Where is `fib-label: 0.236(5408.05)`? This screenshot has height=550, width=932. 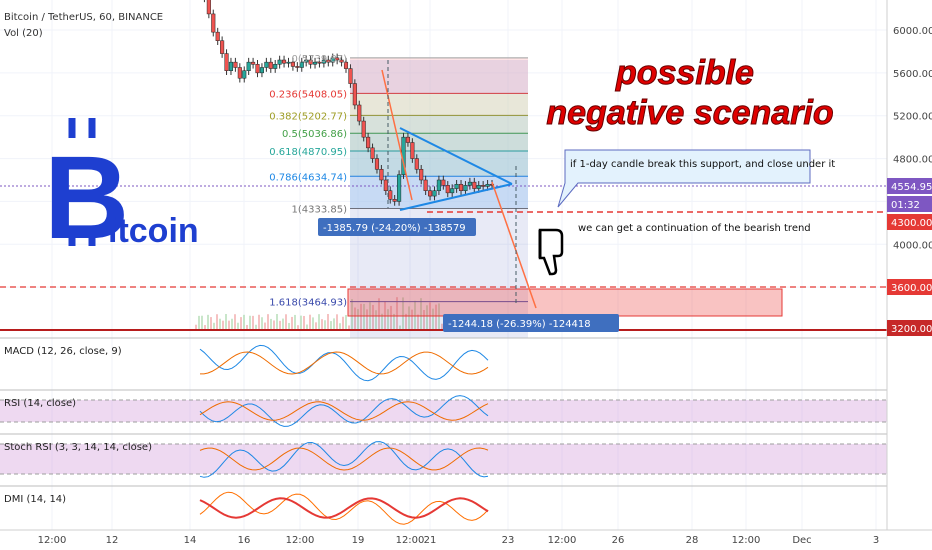 fib-label: 0.236(5408.05) is located at coordinates (308, 94).